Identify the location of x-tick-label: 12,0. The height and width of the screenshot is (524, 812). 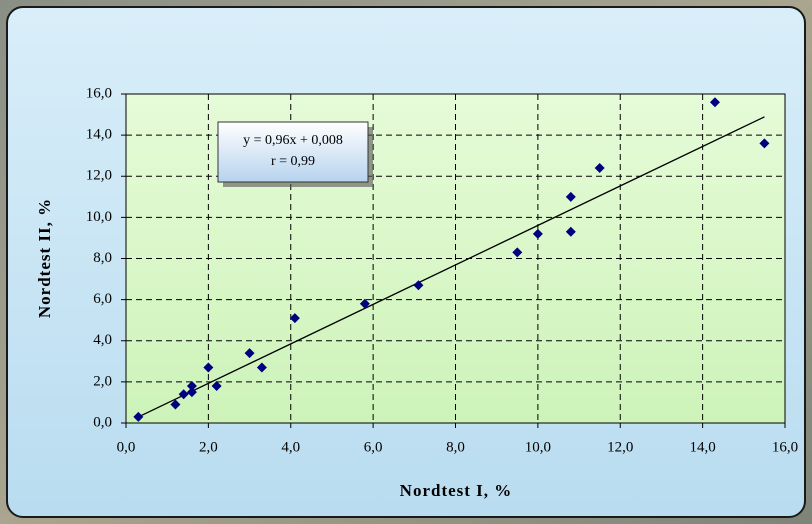
(620, 447).